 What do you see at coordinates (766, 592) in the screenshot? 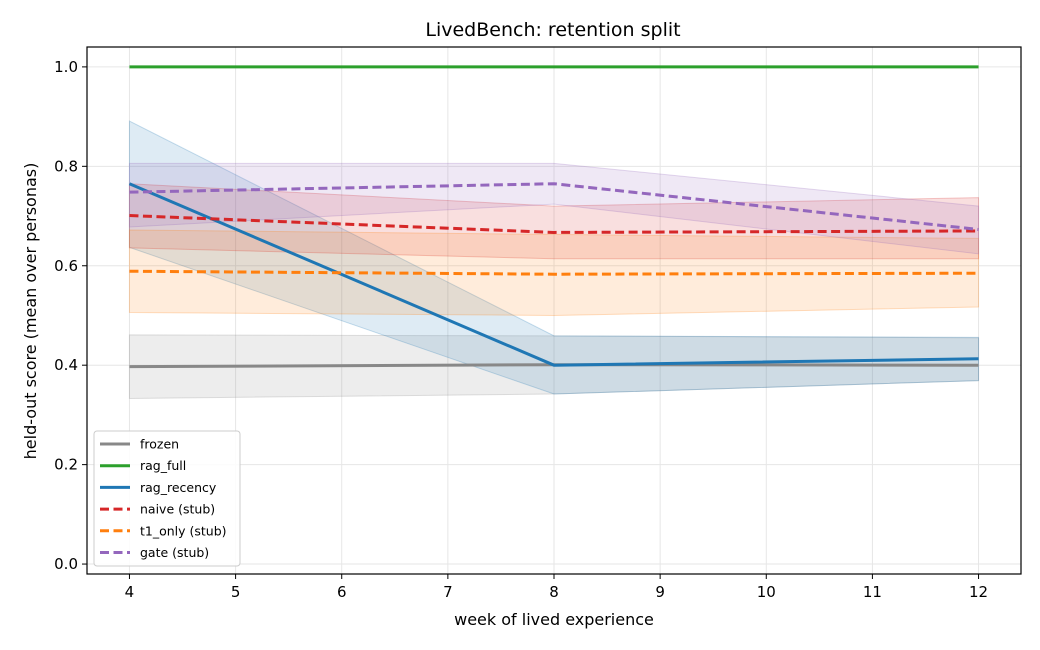
I see `x-tick-label: 10` at bounding box center [766, 592].